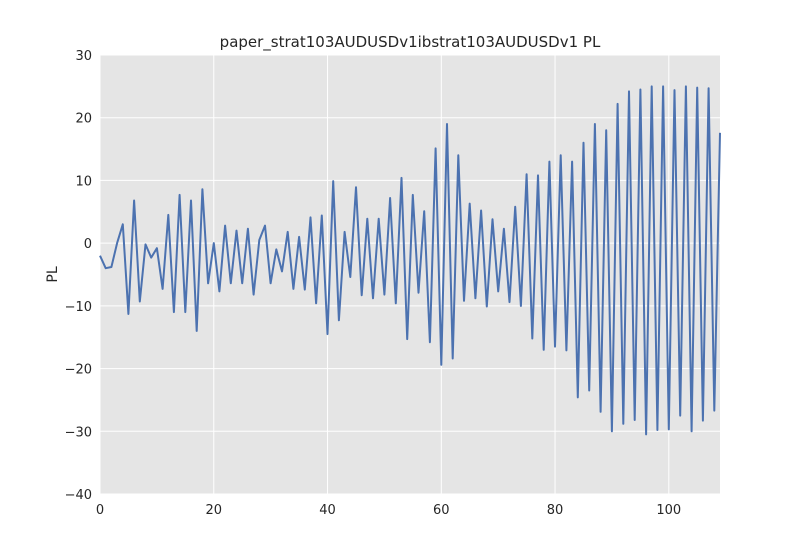  Describe the element at coordinates (213, 510) in the screenshot. I see `x-tick-label: 20` at that location.